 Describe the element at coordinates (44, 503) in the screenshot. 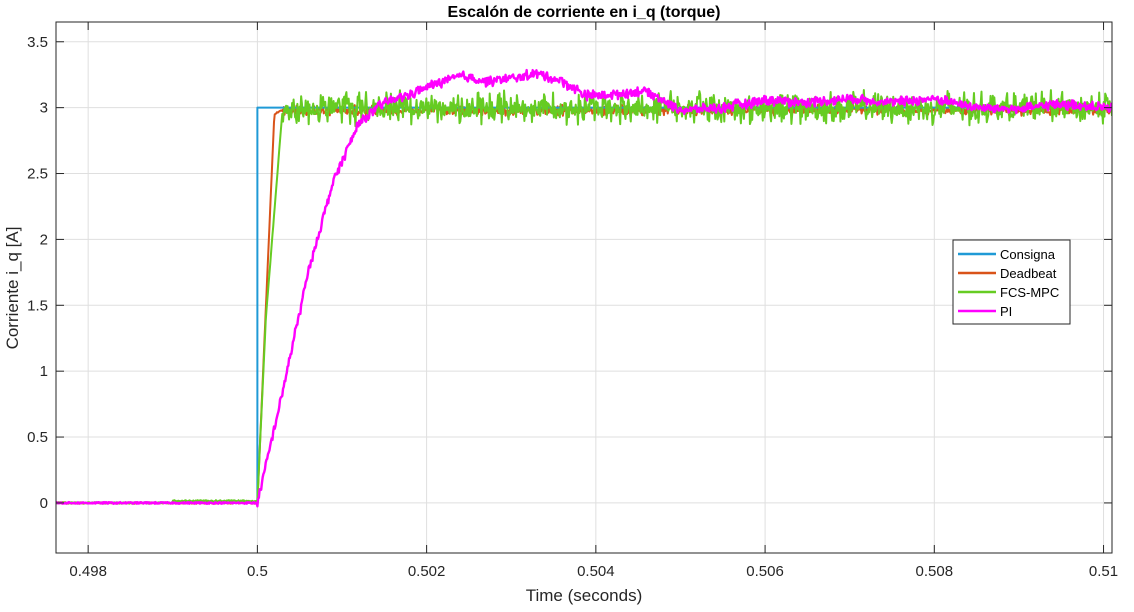

I see `y-tick-label: 0` at that location.